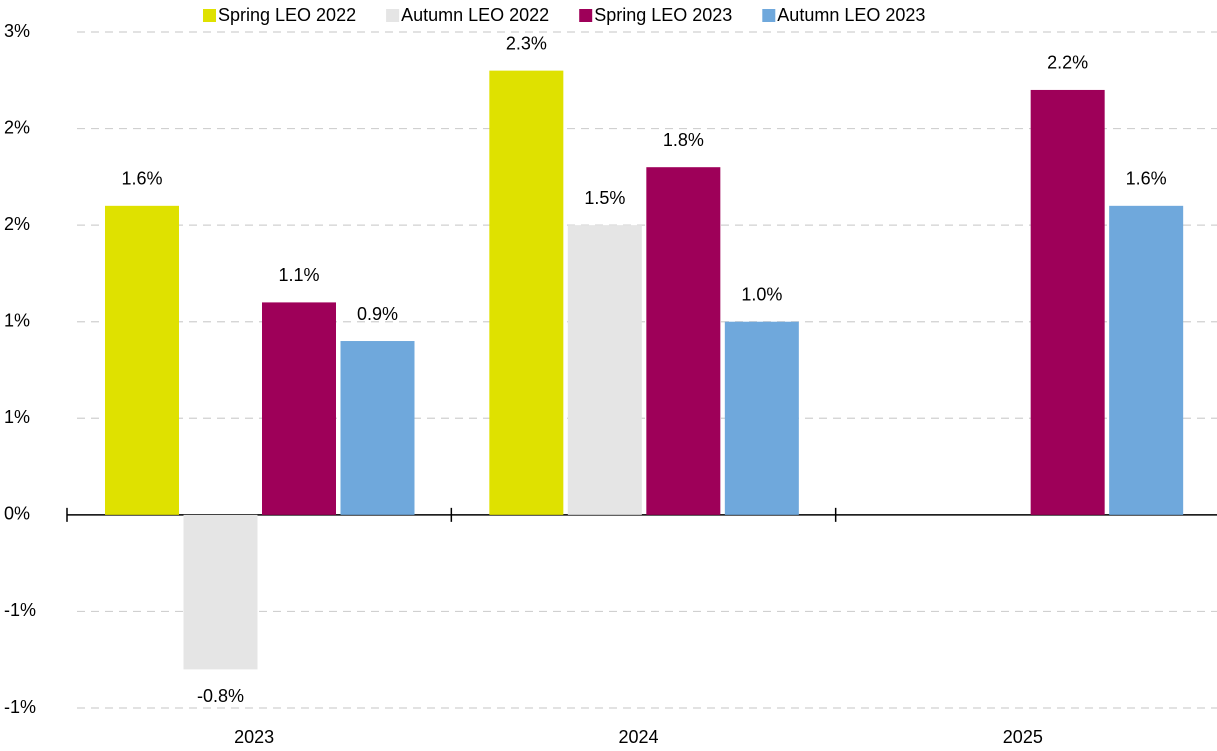 This screenshot has width=1217, height=751. I want to click on data-label: 1.8%, so click(683, 140).